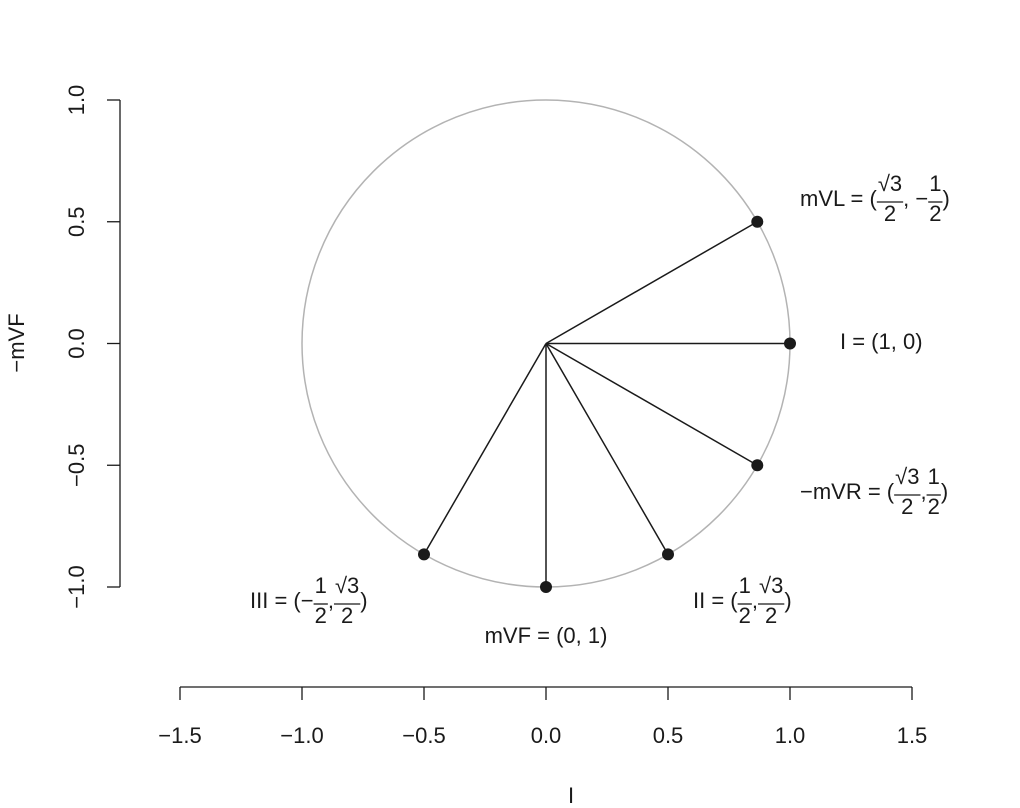 Image resolution: width=1020 pixels, height=808 pixels. What do you see at coordinates (76, 343) in the screenshot?
I see `y-tick-label: 0.0` at bounding box center [76, 343].